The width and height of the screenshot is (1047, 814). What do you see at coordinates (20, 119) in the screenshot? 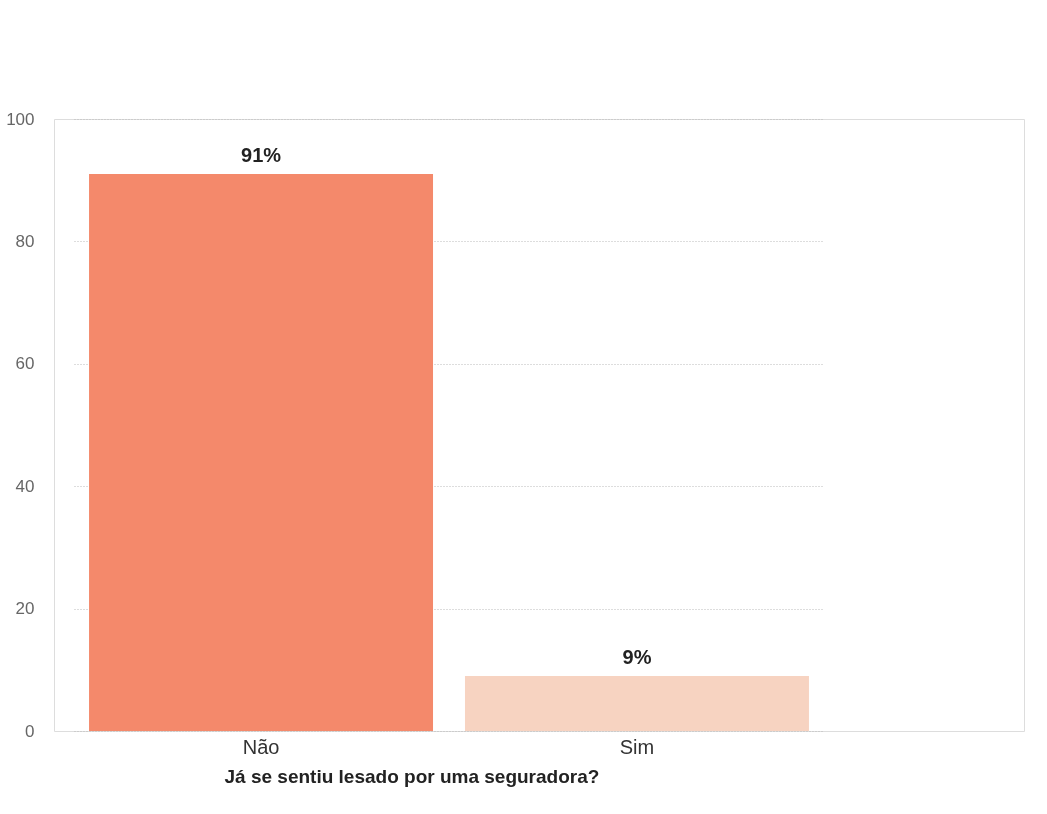
I see `y-tick-label: 100` at bounding box center [20, 119].